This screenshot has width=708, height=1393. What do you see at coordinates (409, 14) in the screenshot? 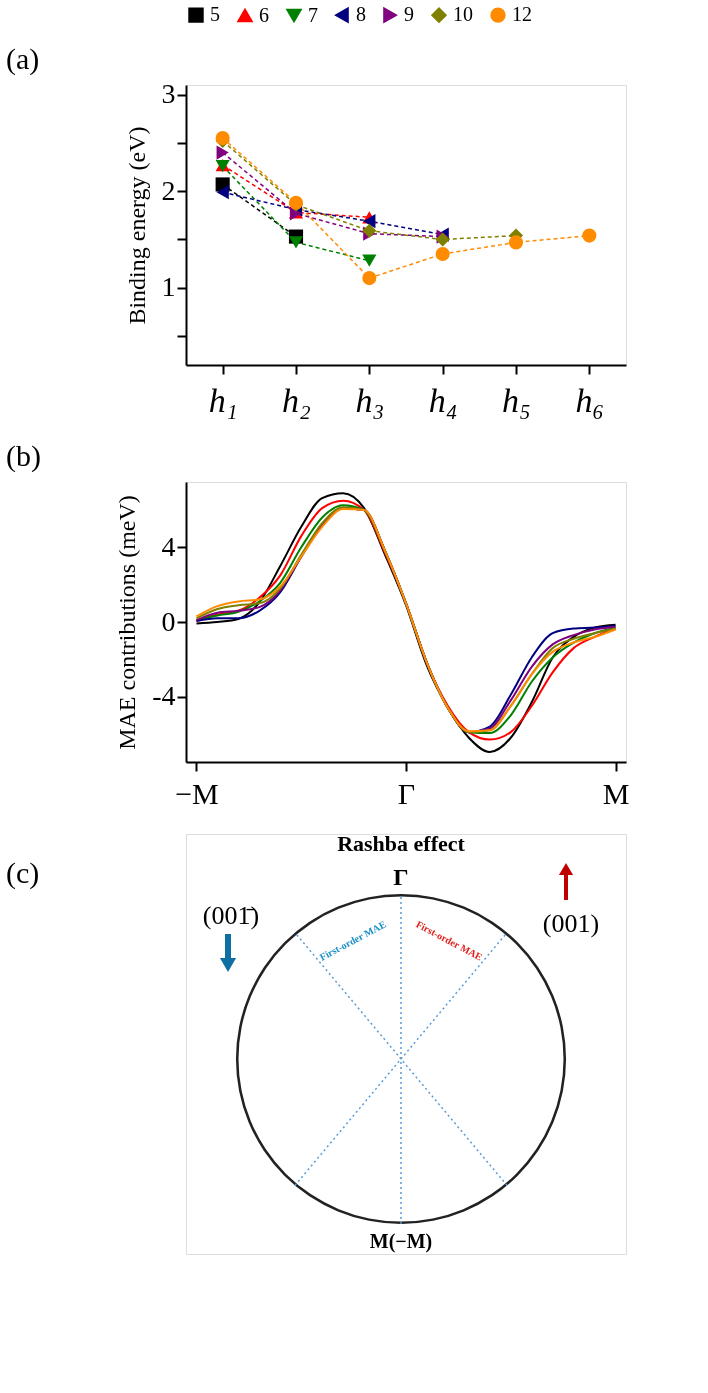
I see `legend-label: 9` at bounding box center [409, 14].